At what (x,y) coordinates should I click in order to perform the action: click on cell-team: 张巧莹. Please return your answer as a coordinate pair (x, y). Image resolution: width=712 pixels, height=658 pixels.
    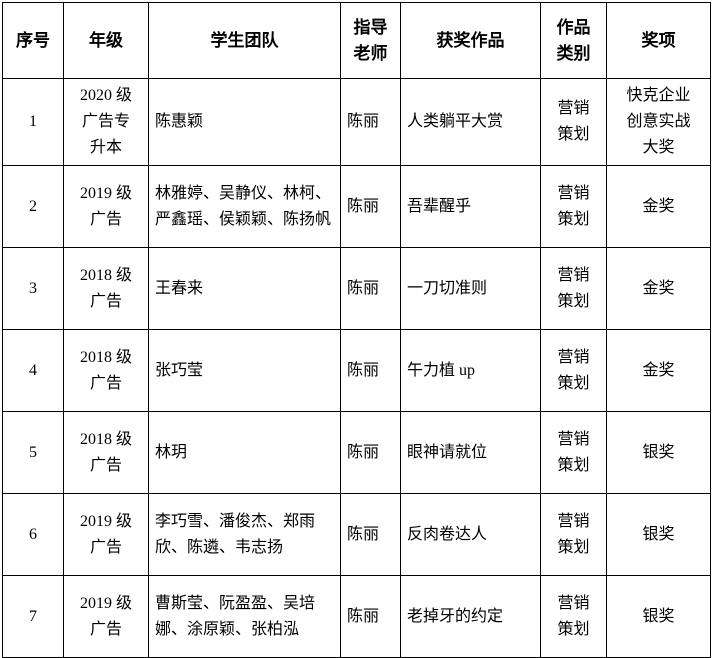
    Looking at the image, I should click on (244, 370).